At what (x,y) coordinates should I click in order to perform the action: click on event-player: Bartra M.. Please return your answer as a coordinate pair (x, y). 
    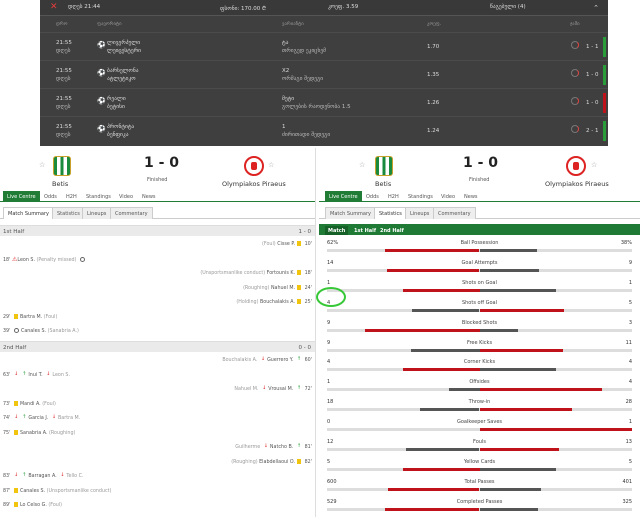
    Looking at the image, I should click on (31, 317).